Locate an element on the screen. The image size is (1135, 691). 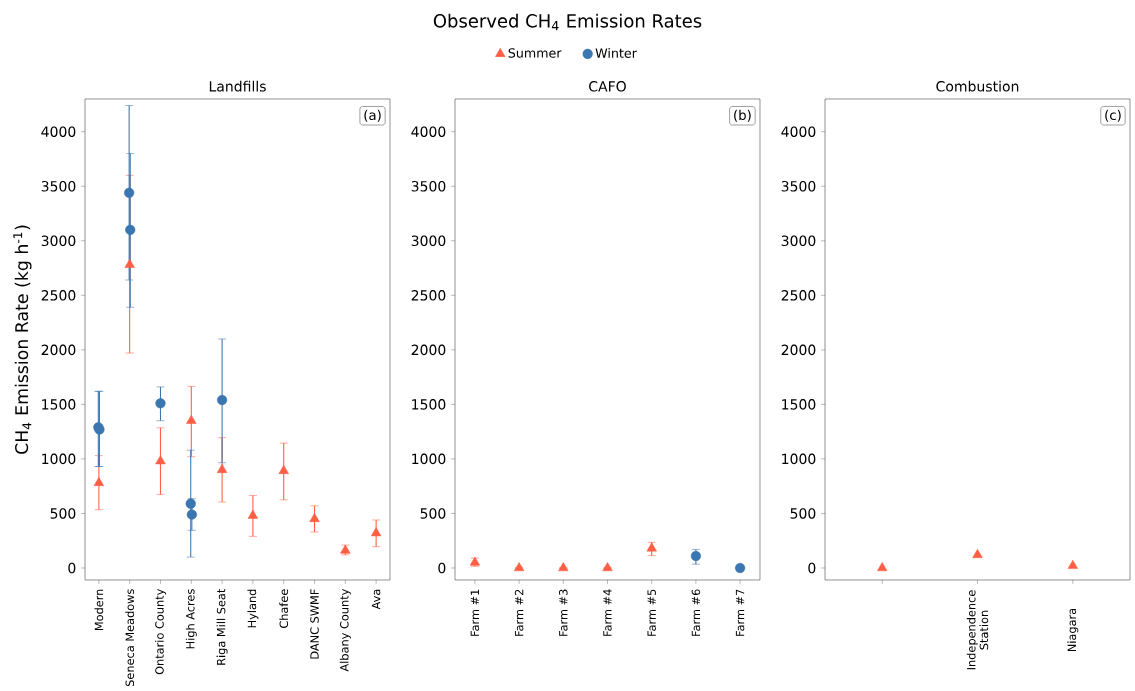
annotation: (b) is located at coordinates (742, 115).